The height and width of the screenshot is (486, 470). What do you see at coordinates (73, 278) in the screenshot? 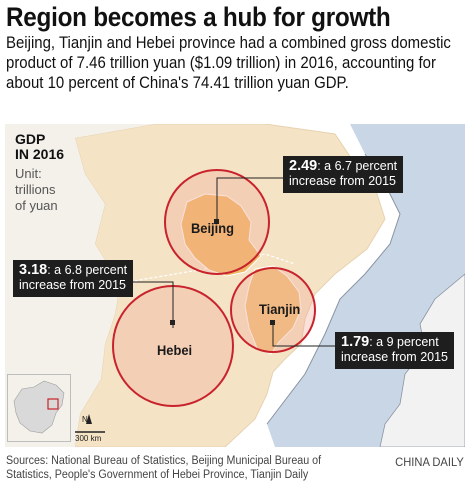
I see `hebei-callout: 3.18: a 6.8 percent increase from 2015` at bounding box center [73, 278].